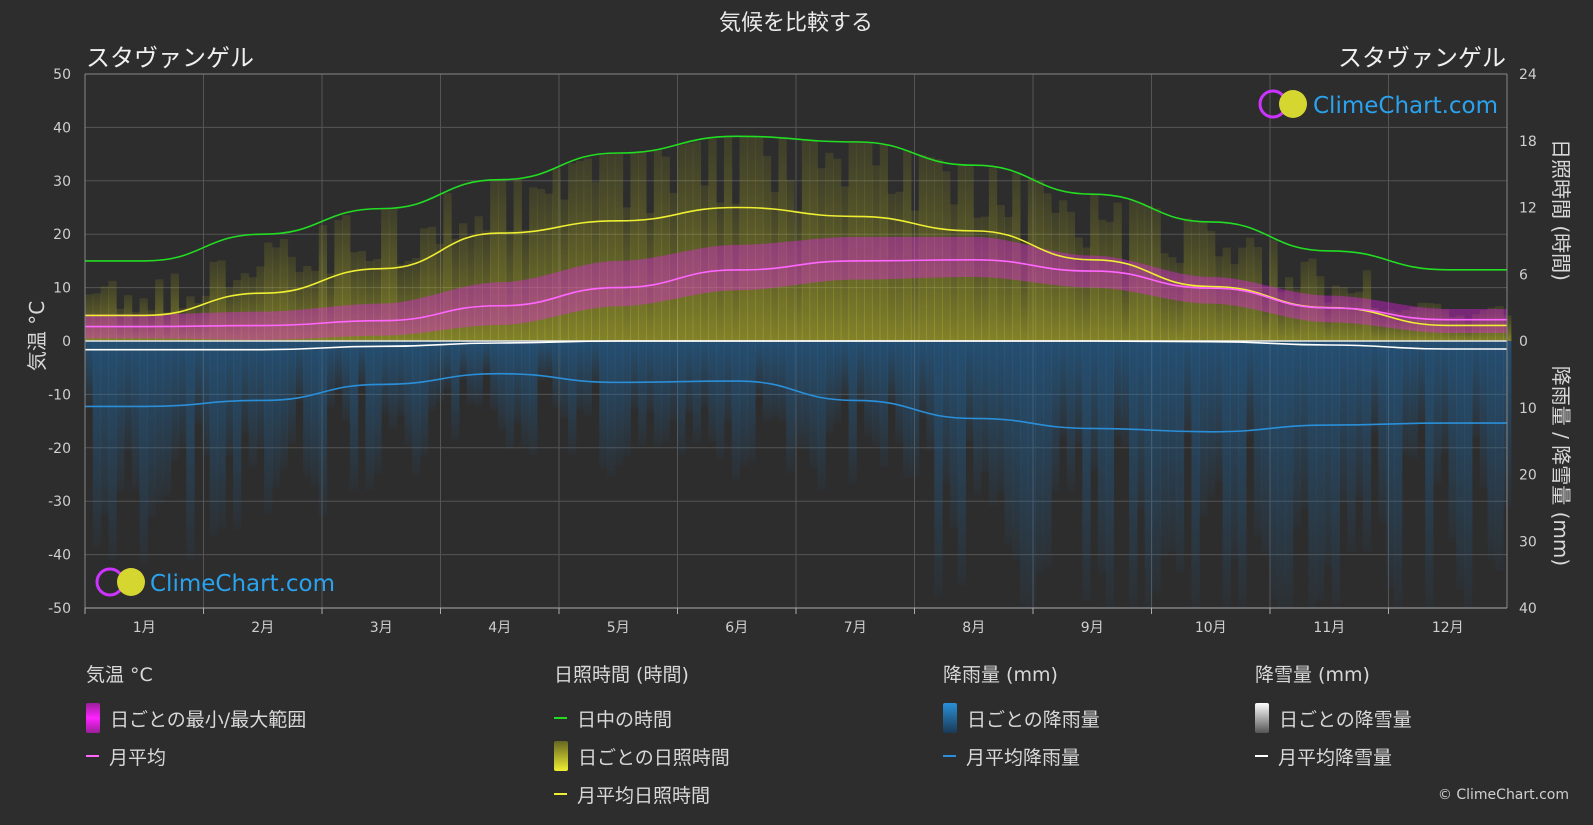  What do you see at coordinates (262, 628) in the screenshot?
I see `x-tick-label: 2月` at bounding box center [262, 628].